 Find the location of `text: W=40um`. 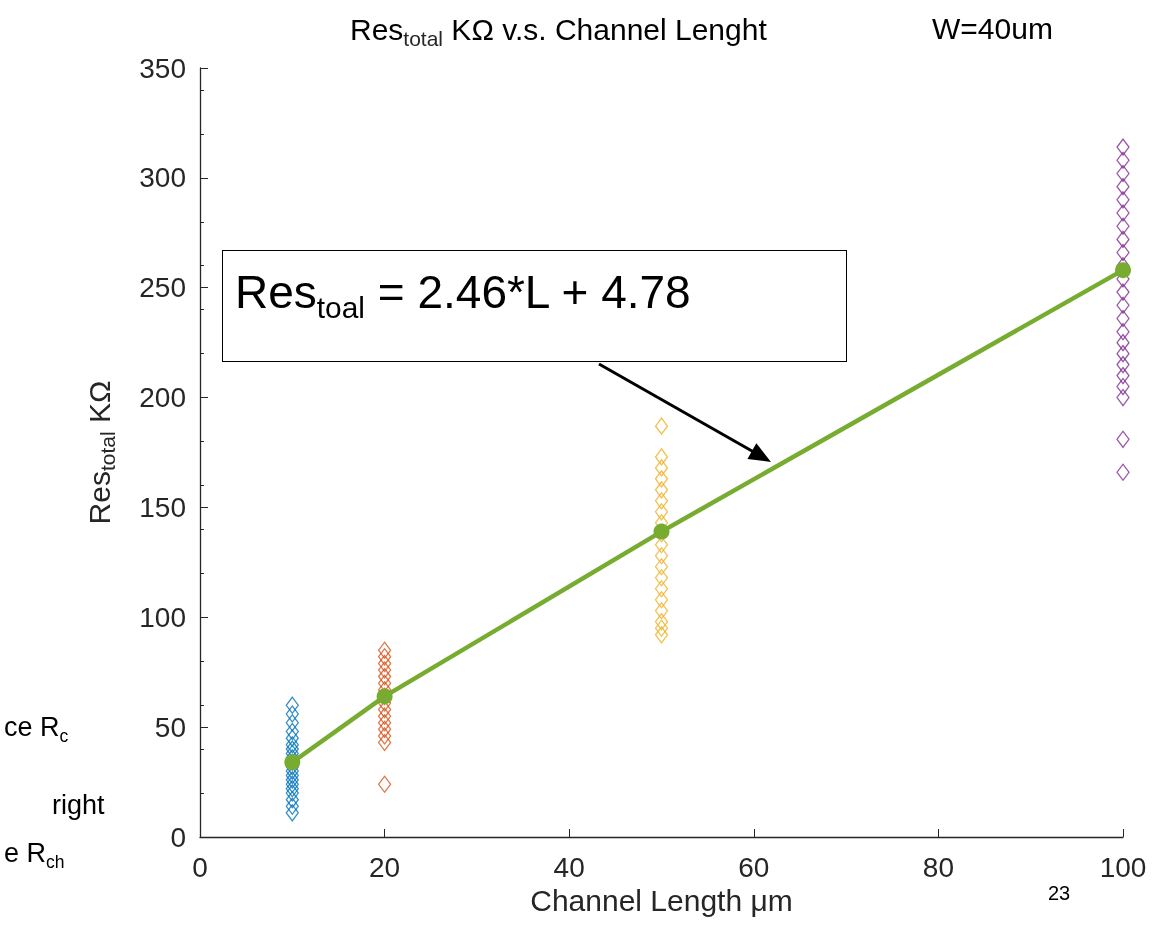

text: W=40um is located at coordinates (992, 29).